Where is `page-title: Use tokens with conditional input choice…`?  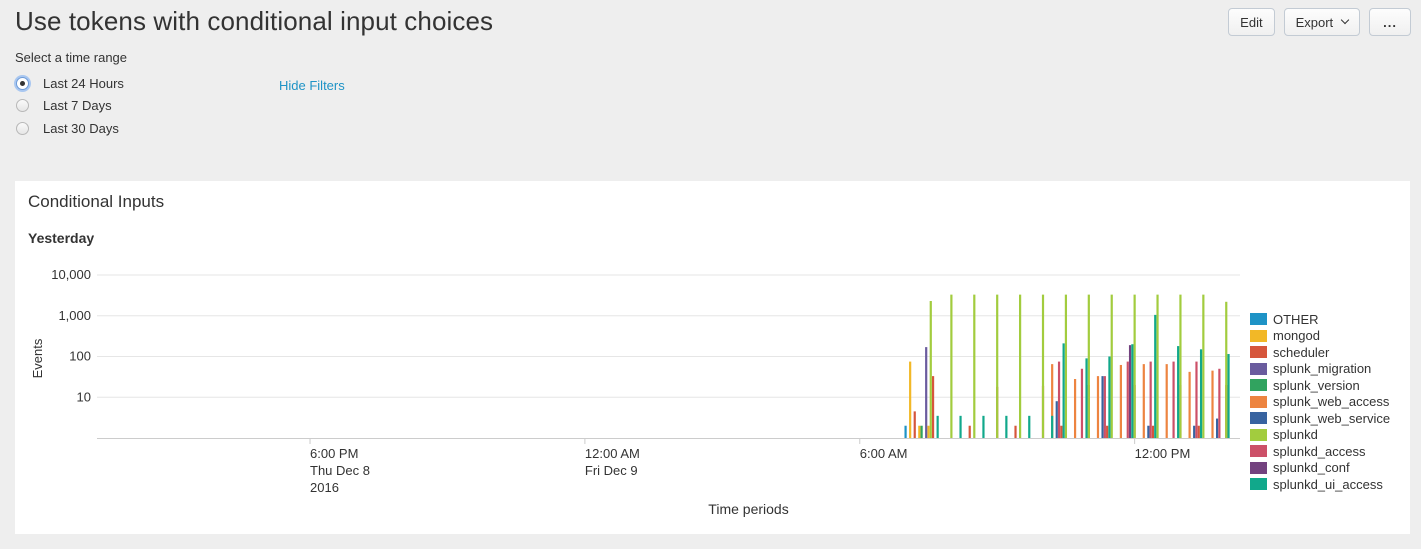 page-title: Use tokens with conditional input choice… is located at coordinates (254, 21).